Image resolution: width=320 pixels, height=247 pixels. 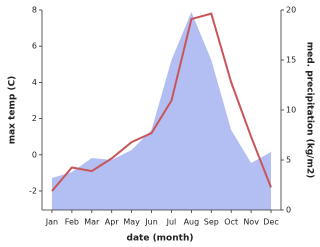 I want to click on x-tick-label: Mar, so click(x=92, y=222).